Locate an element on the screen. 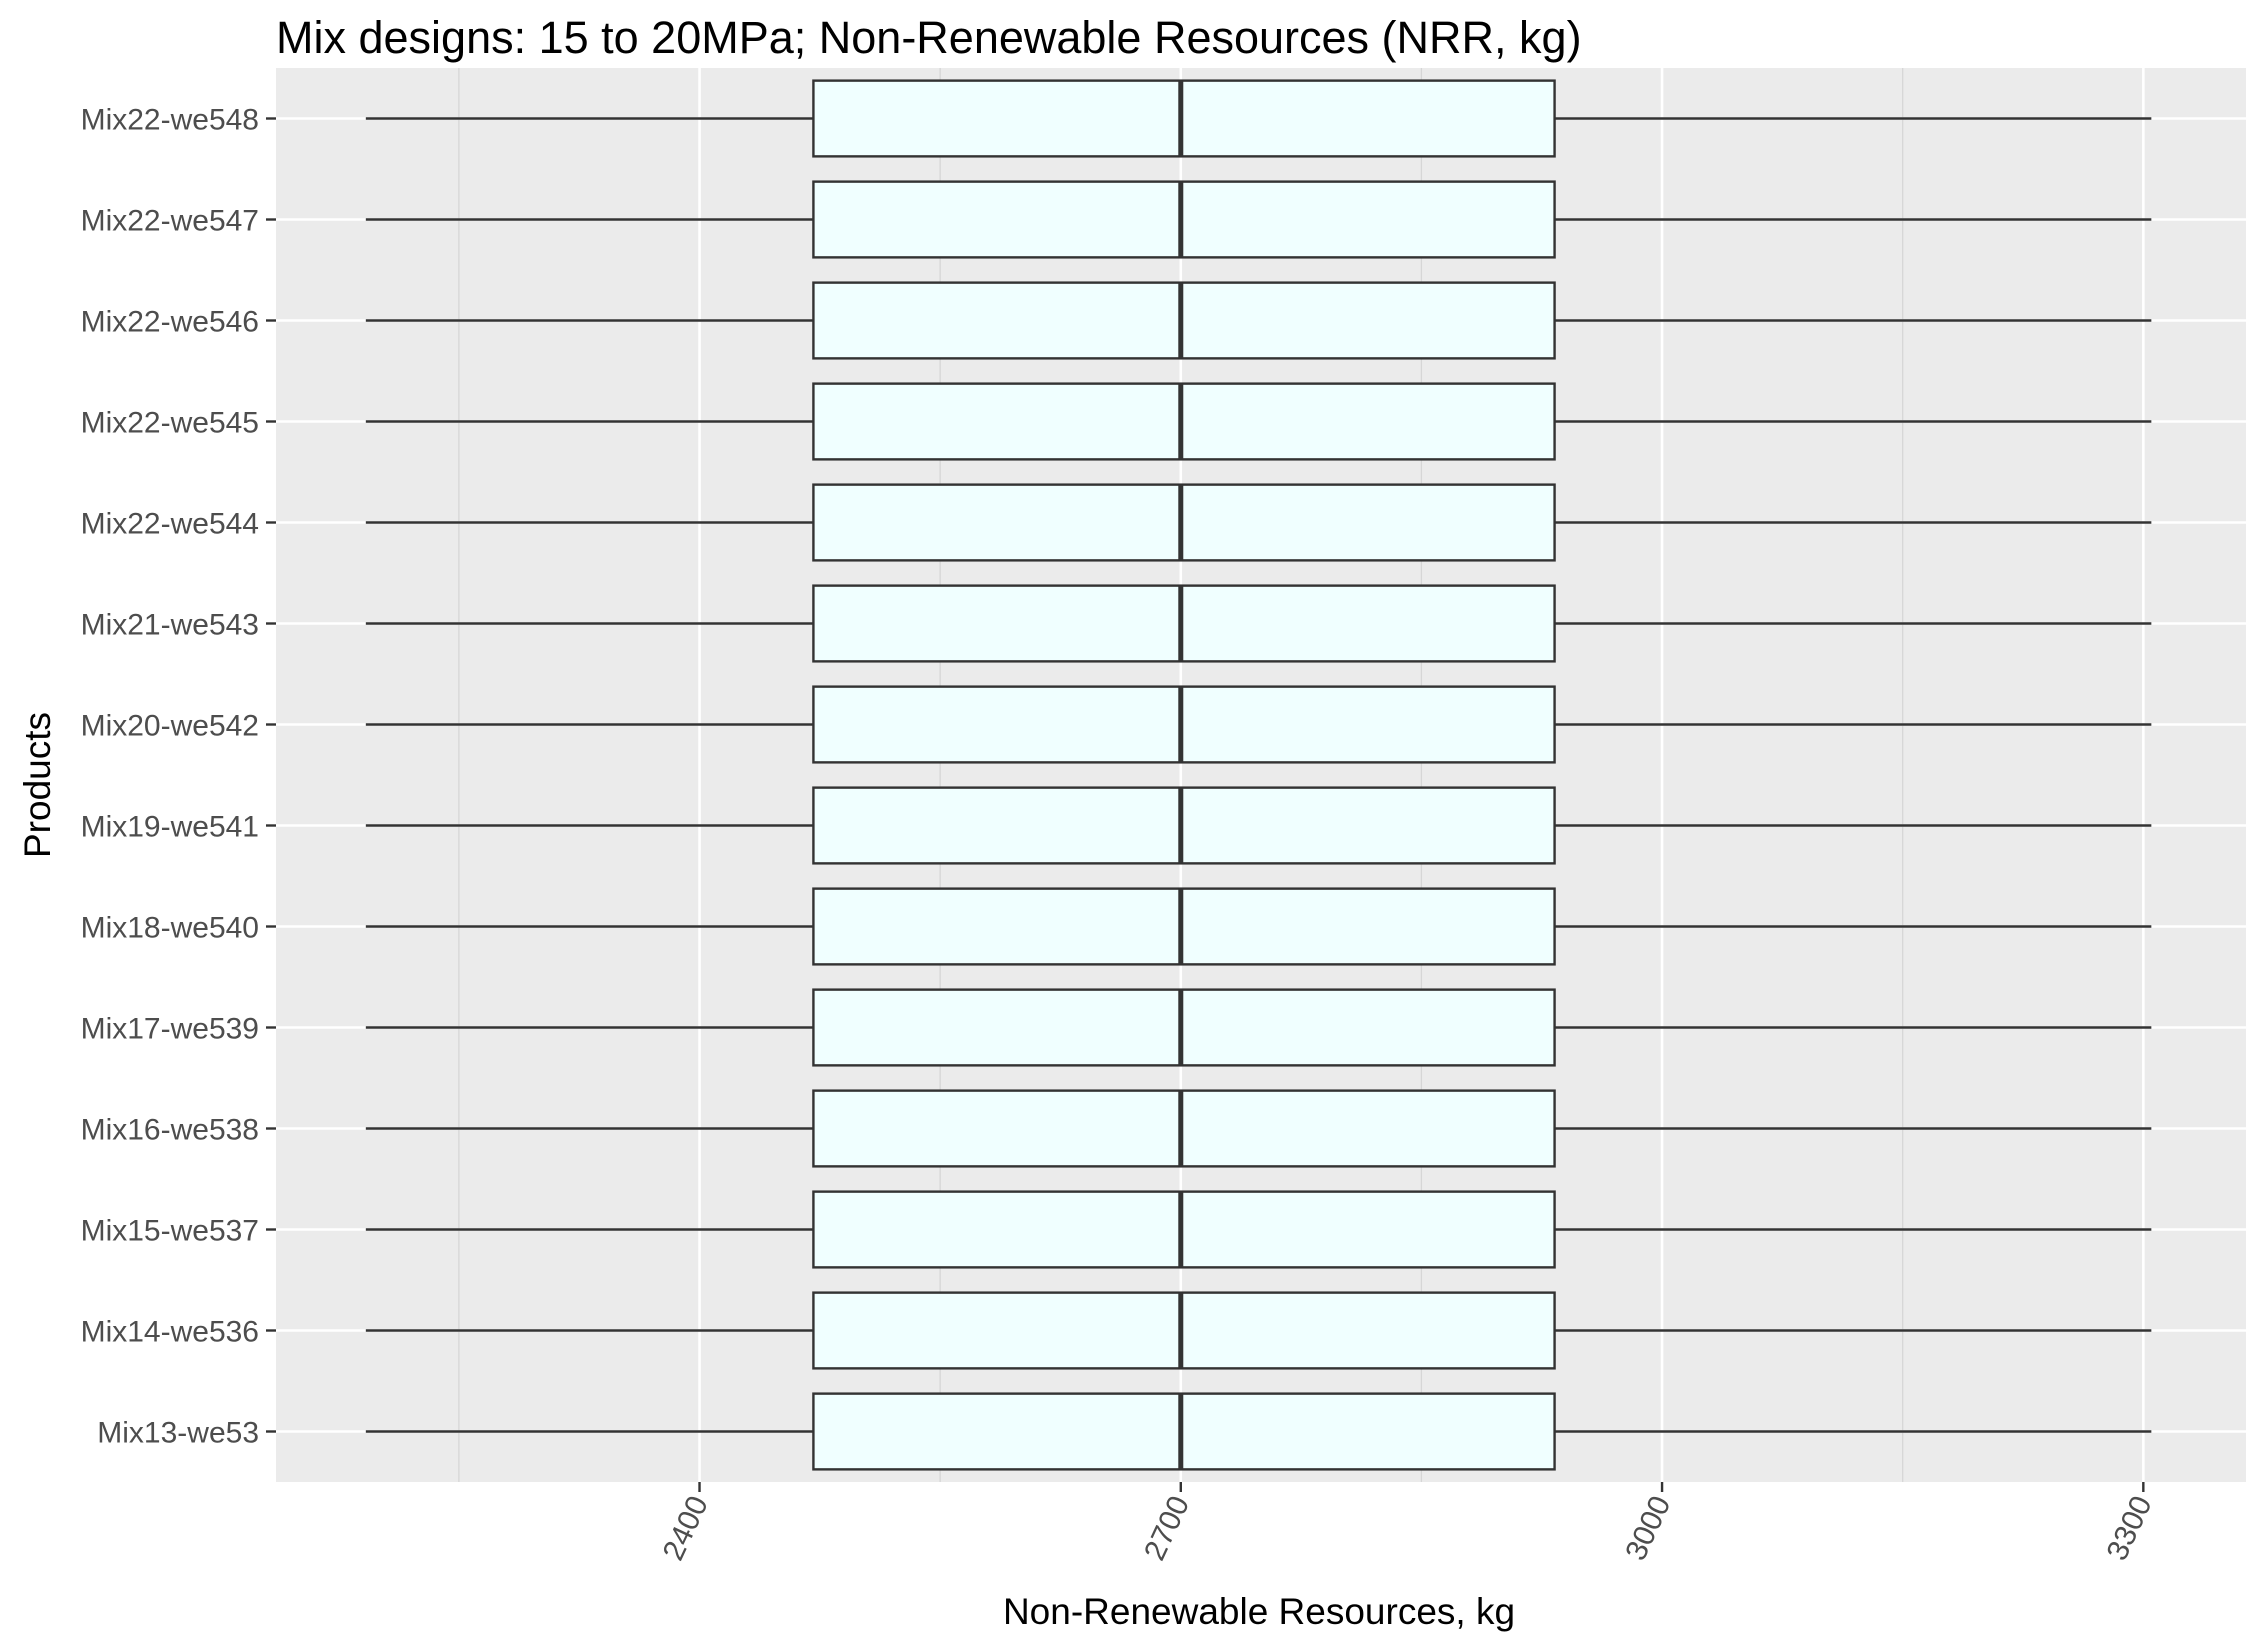 The width and height of the screenshot is (2258, 1647). x-tick-label: 3300 is located at coordinates (2130, 1528).